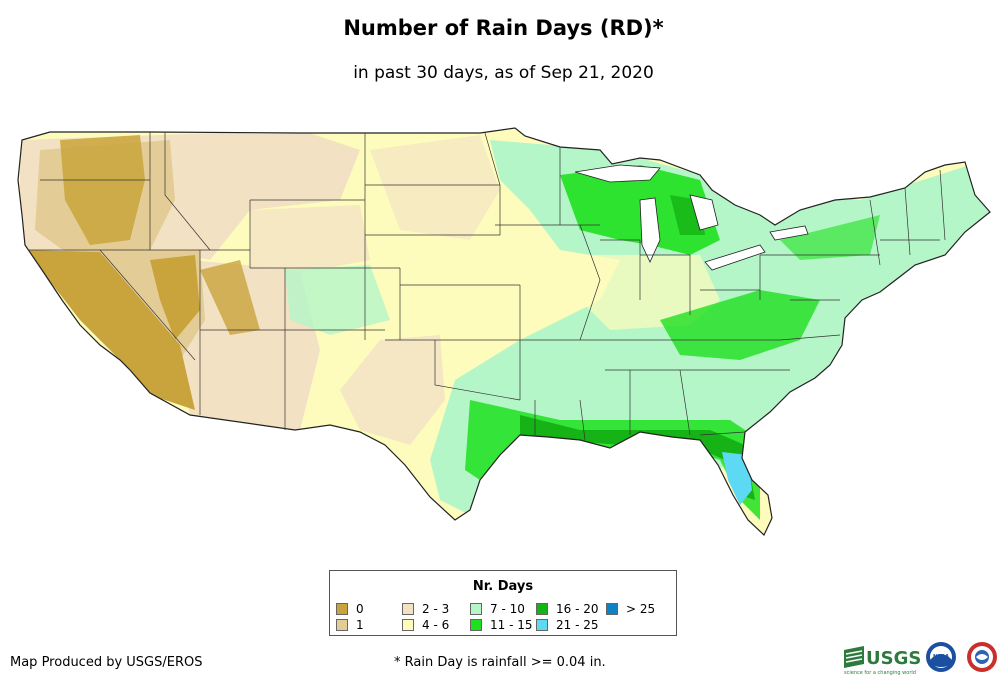 Image resolution: width=1007 pixels, height=691 pixels. Describe the element at coordinates (436, 625) in the screenshot. I see `legend-label: 4 - 6` at that location.